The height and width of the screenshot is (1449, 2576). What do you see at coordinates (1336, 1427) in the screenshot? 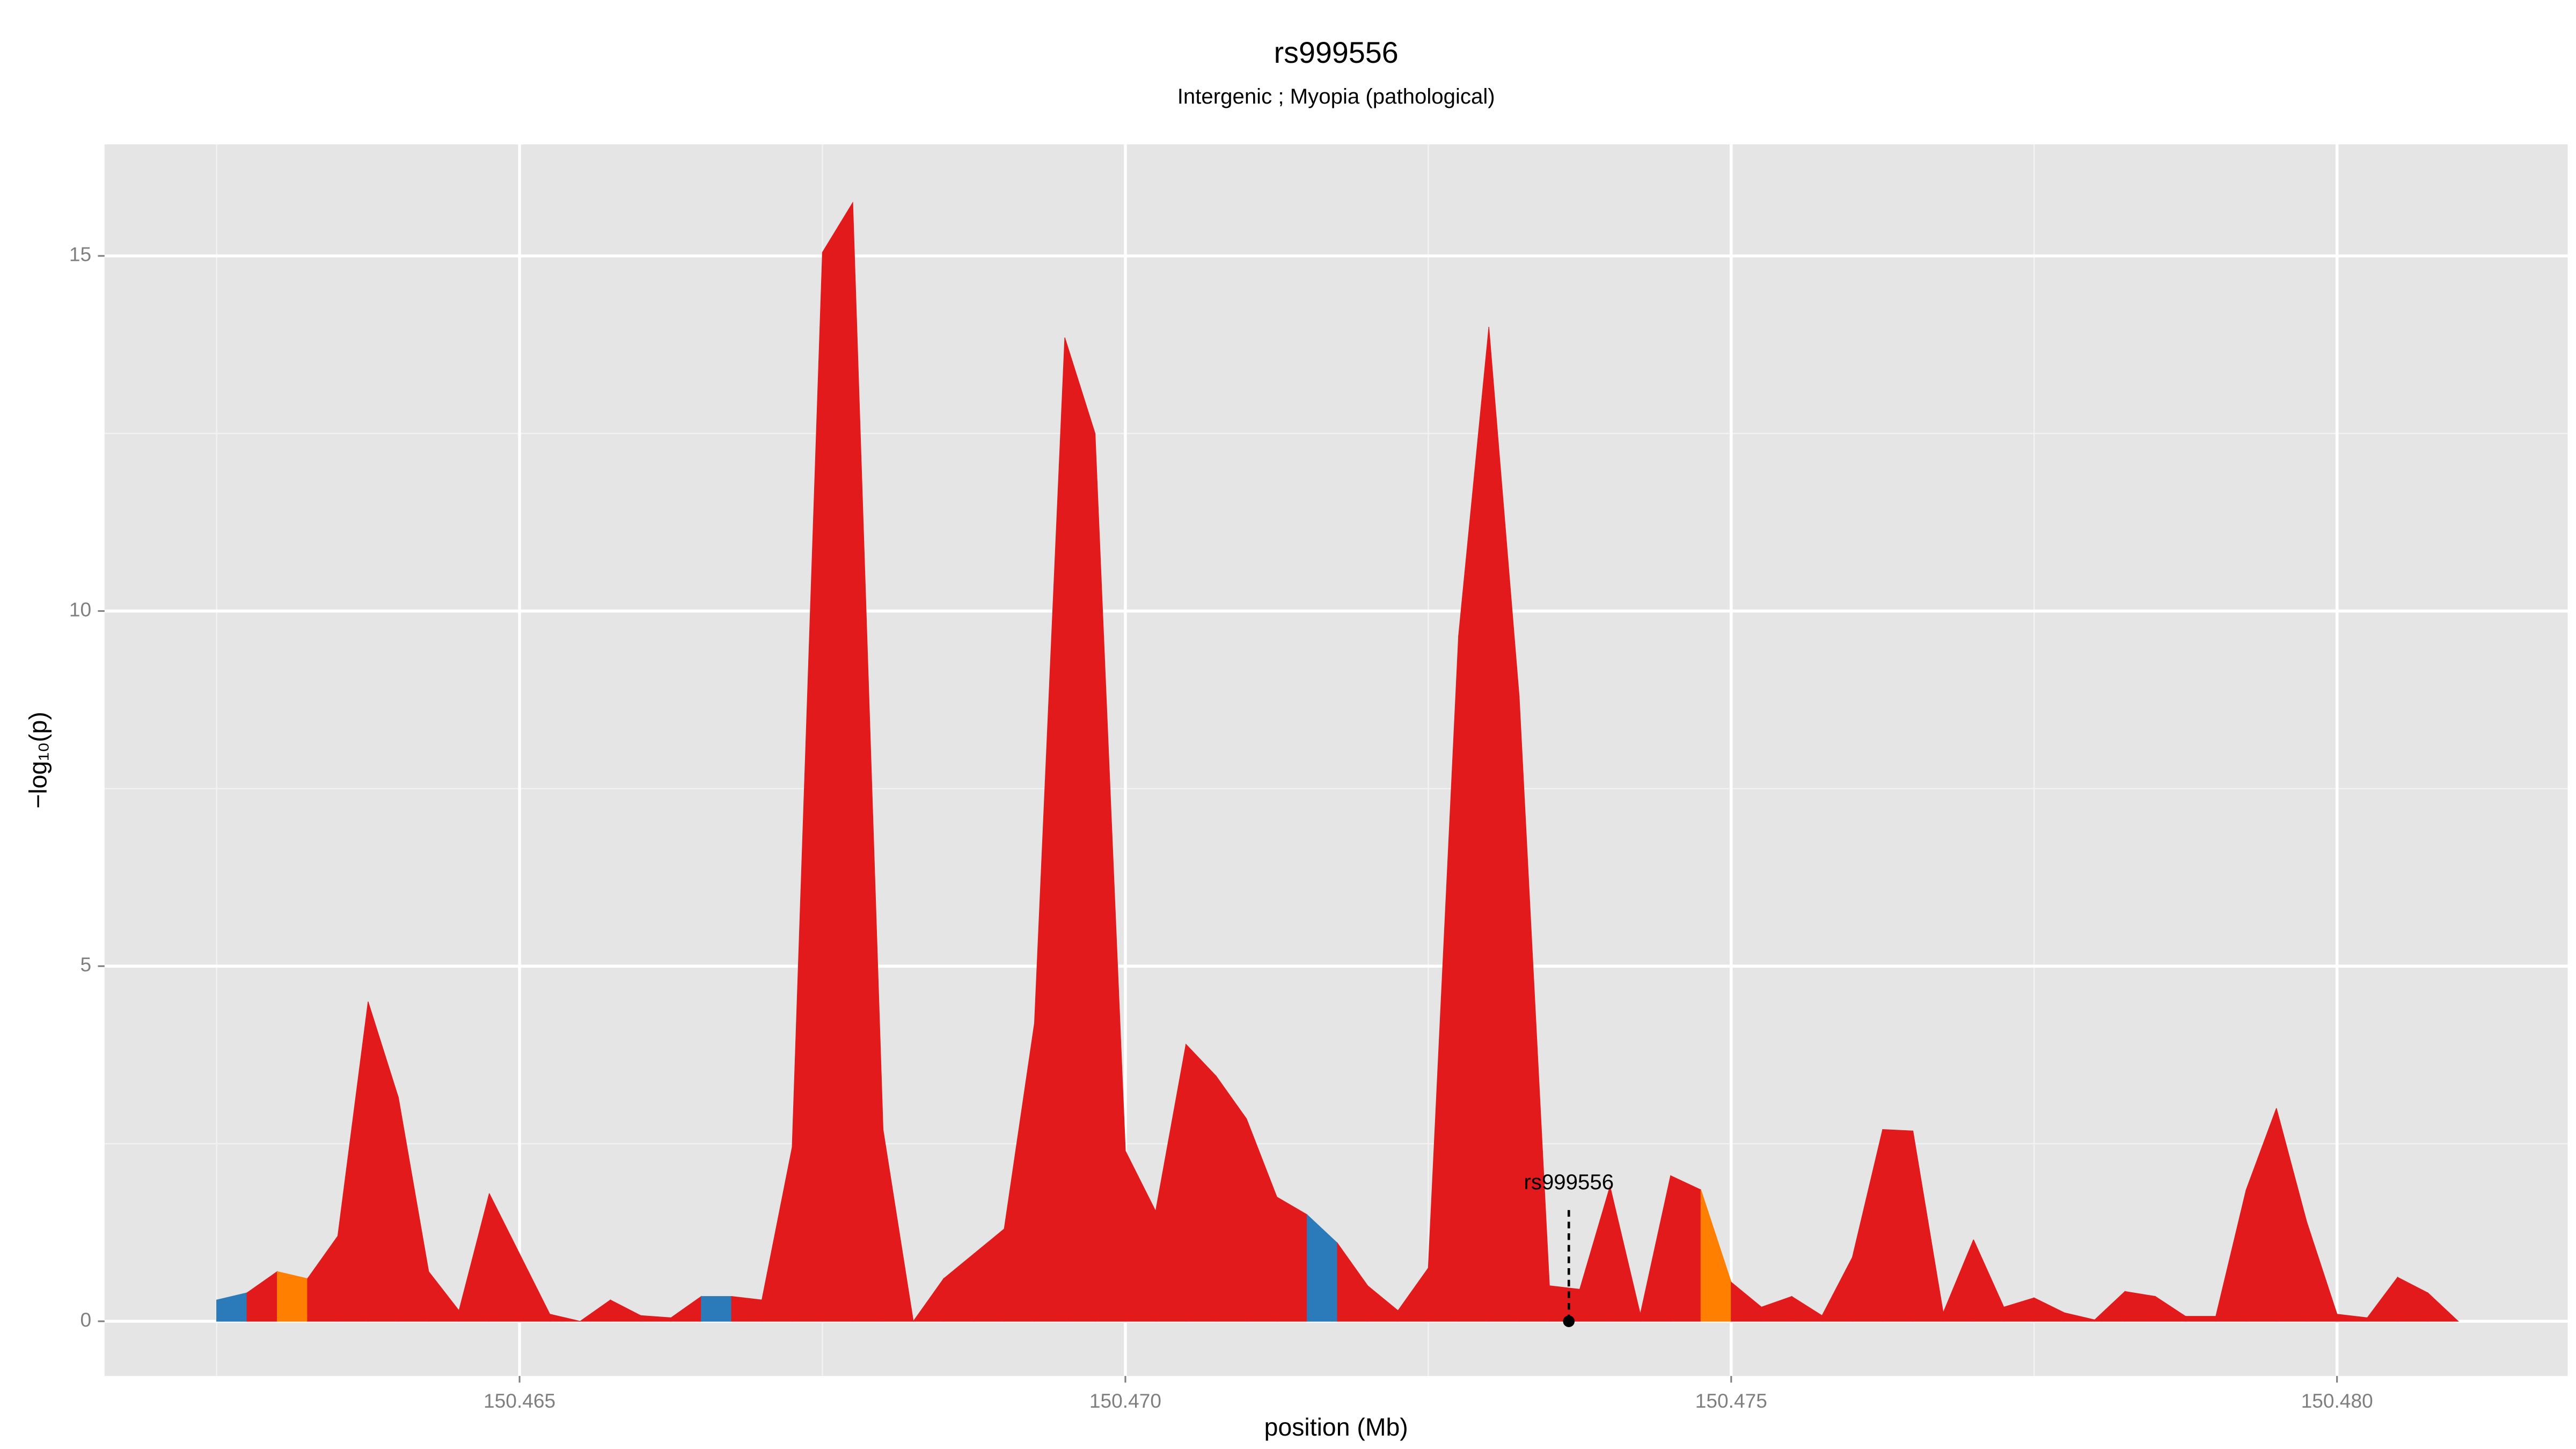
I see `x-axis-label: position (Mb)` at bounding box center [1336, 1427].